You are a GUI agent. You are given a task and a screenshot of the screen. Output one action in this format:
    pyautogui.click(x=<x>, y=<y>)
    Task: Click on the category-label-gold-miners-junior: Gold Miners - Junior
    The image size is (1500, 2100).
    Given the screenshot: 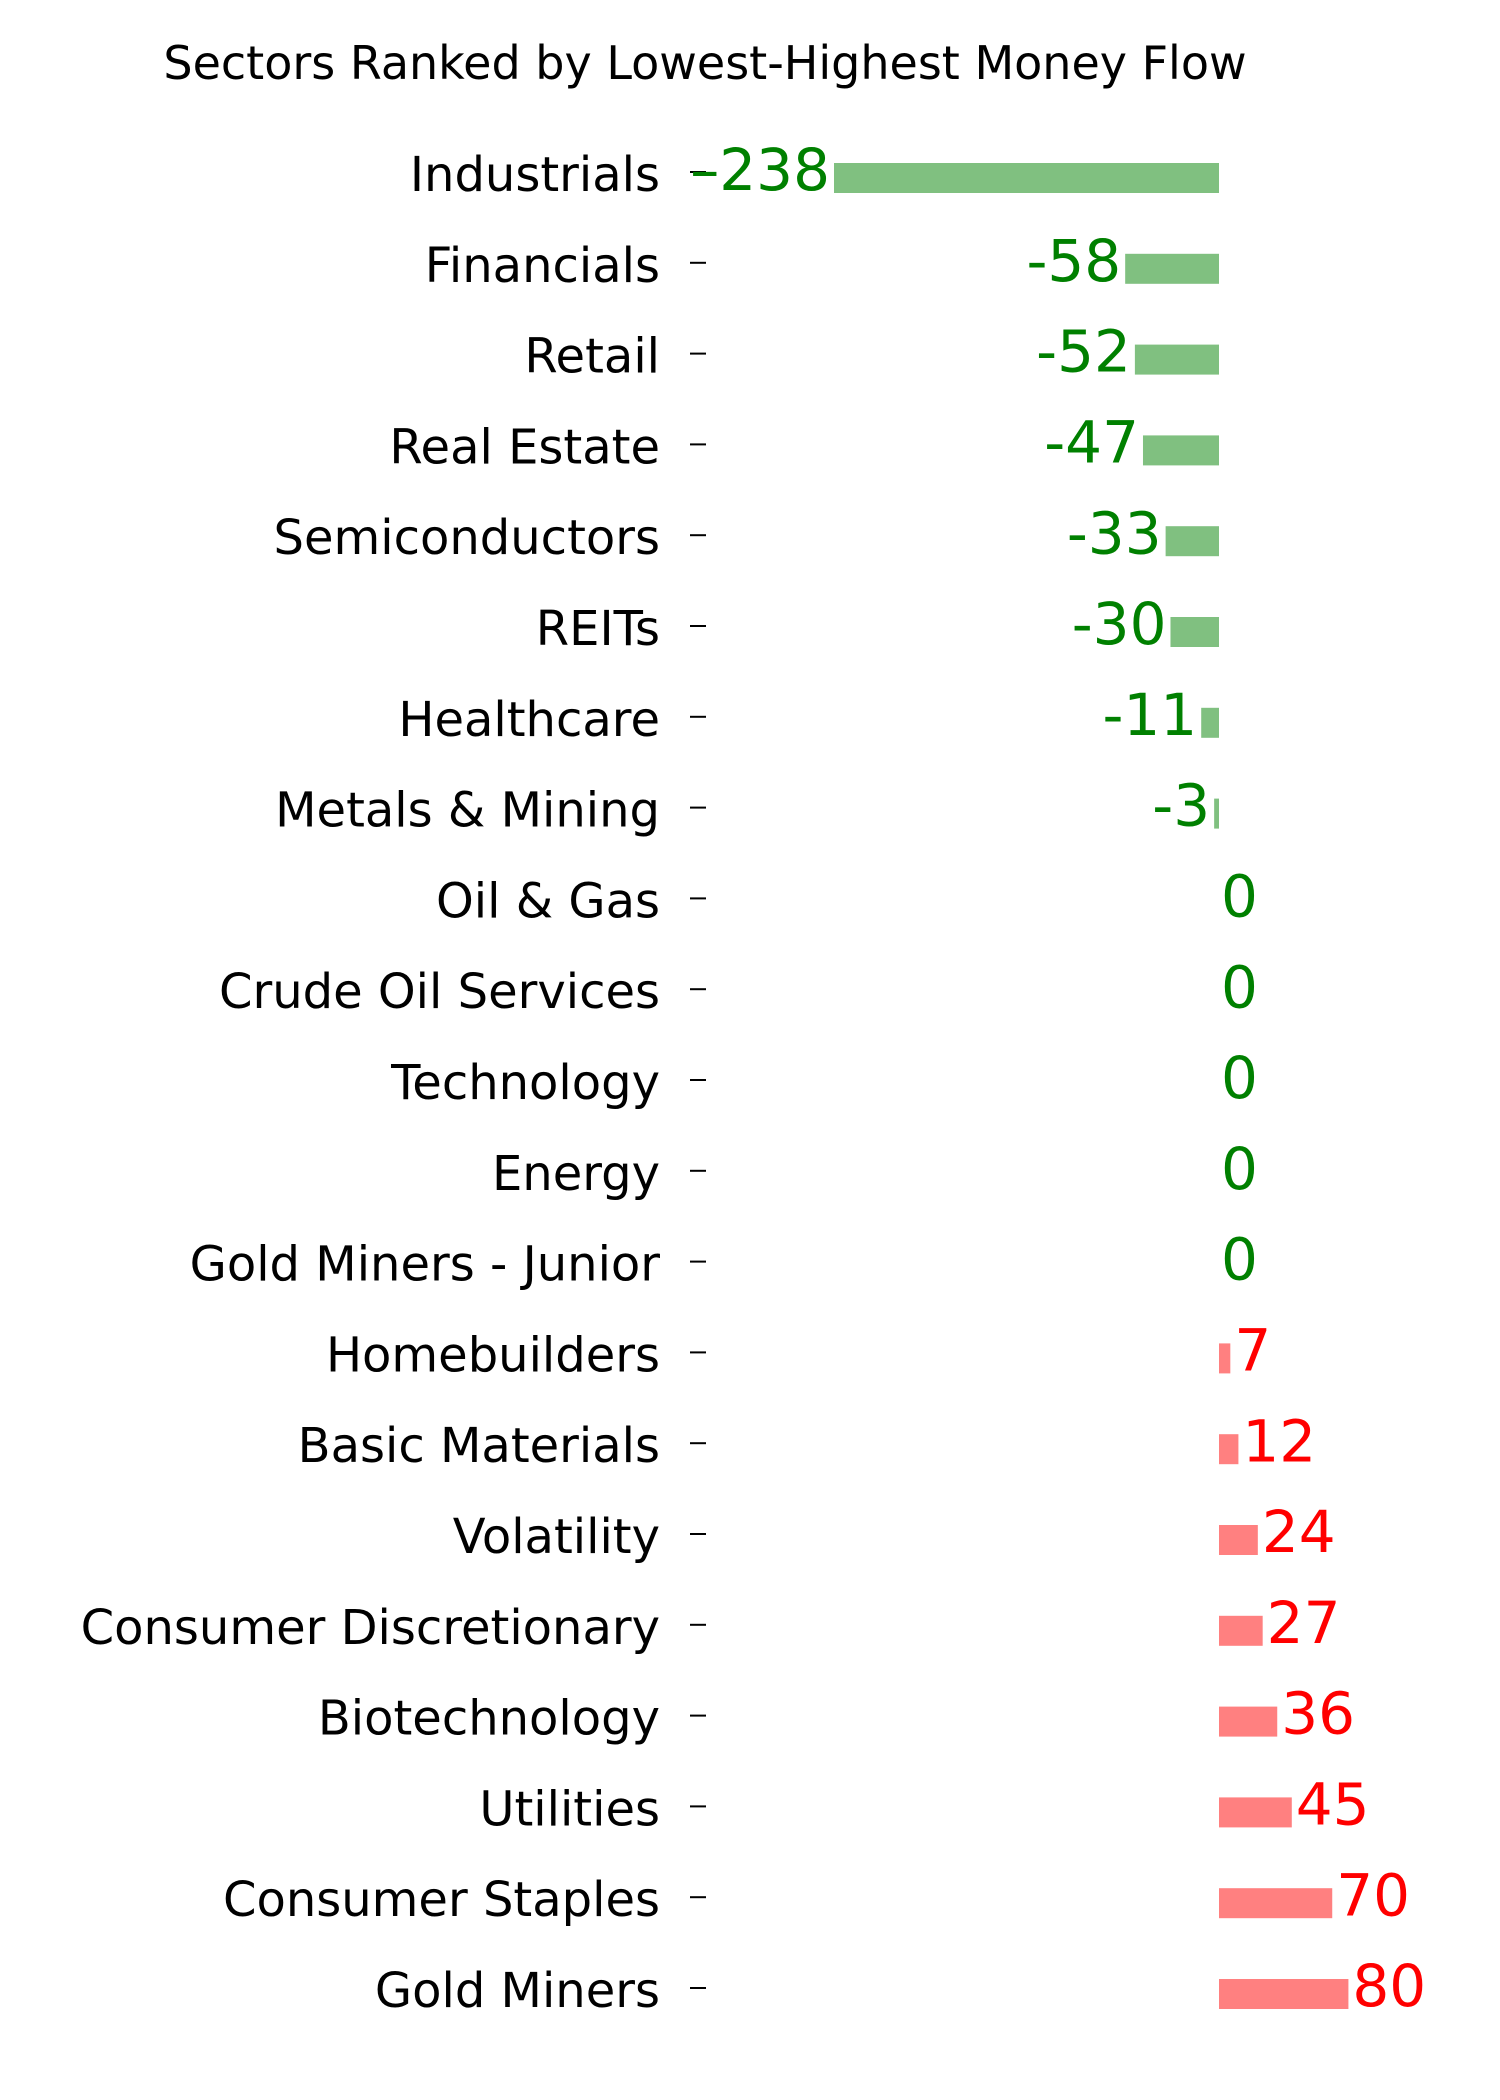 What is the action you would take?
    pyautogui.click(x=425, y=1265)
    